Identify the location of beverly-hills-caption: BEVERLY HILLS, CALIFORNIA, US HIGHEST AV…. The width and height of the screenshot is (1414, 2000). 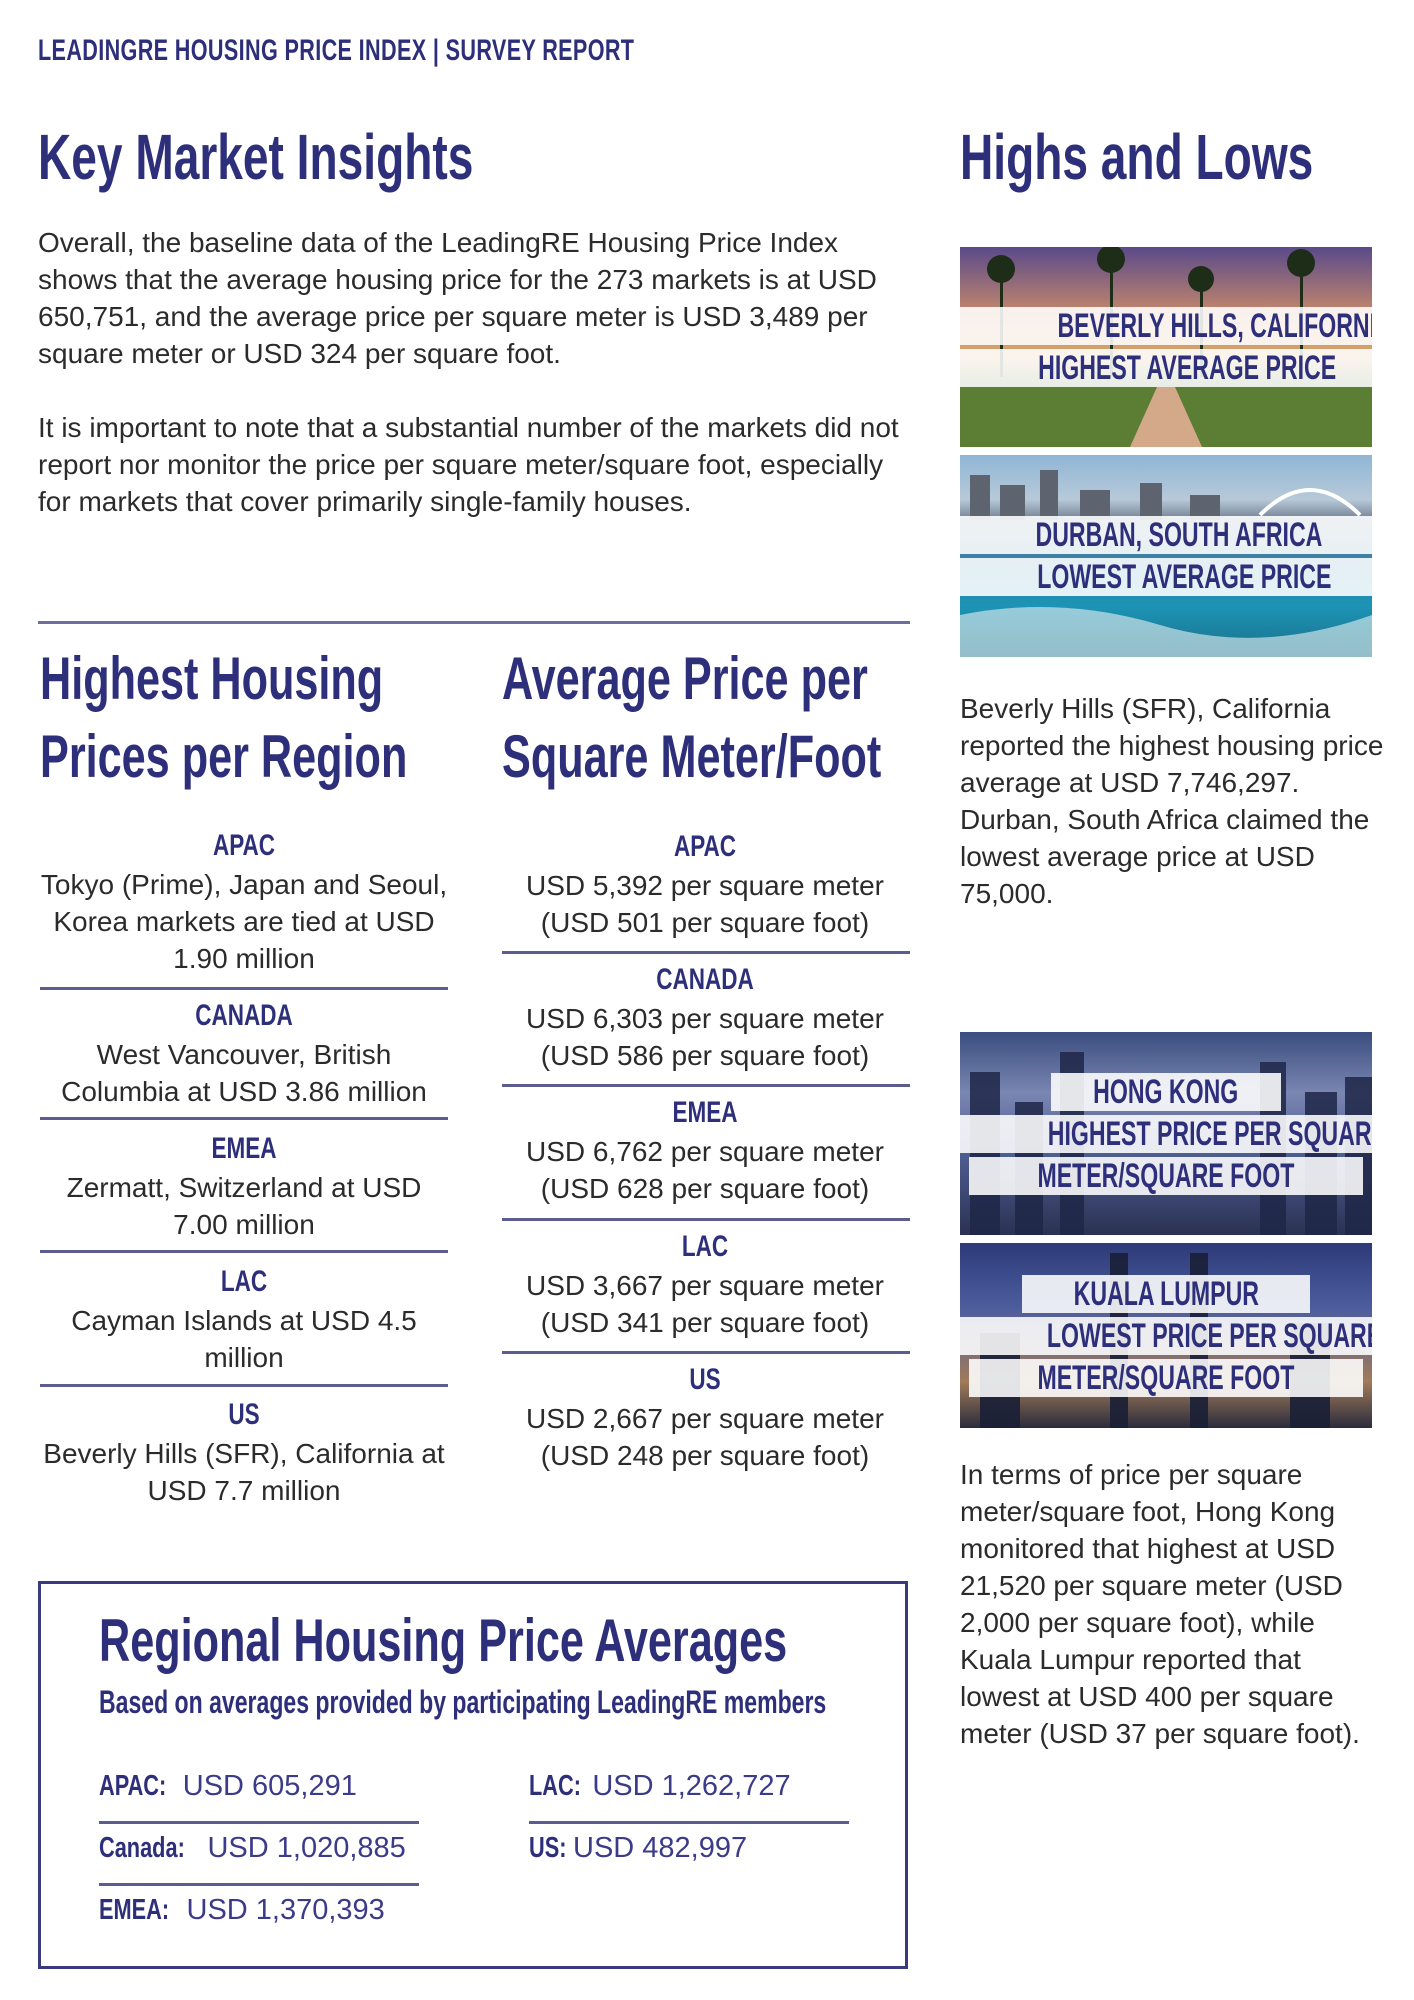
(1166, 347).